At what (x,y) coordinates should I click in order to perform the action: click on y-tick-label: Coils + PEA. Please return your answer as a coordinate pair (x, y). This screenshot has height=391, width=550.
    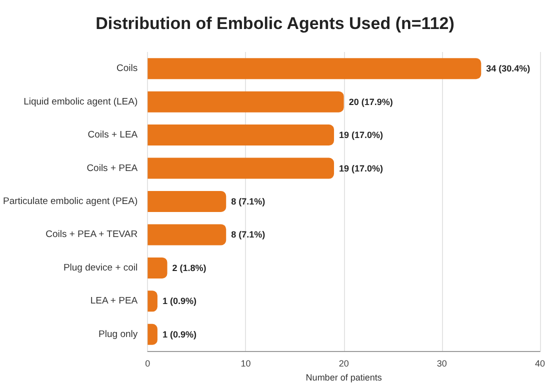
    Looking at the image, I should click on (112, 168).